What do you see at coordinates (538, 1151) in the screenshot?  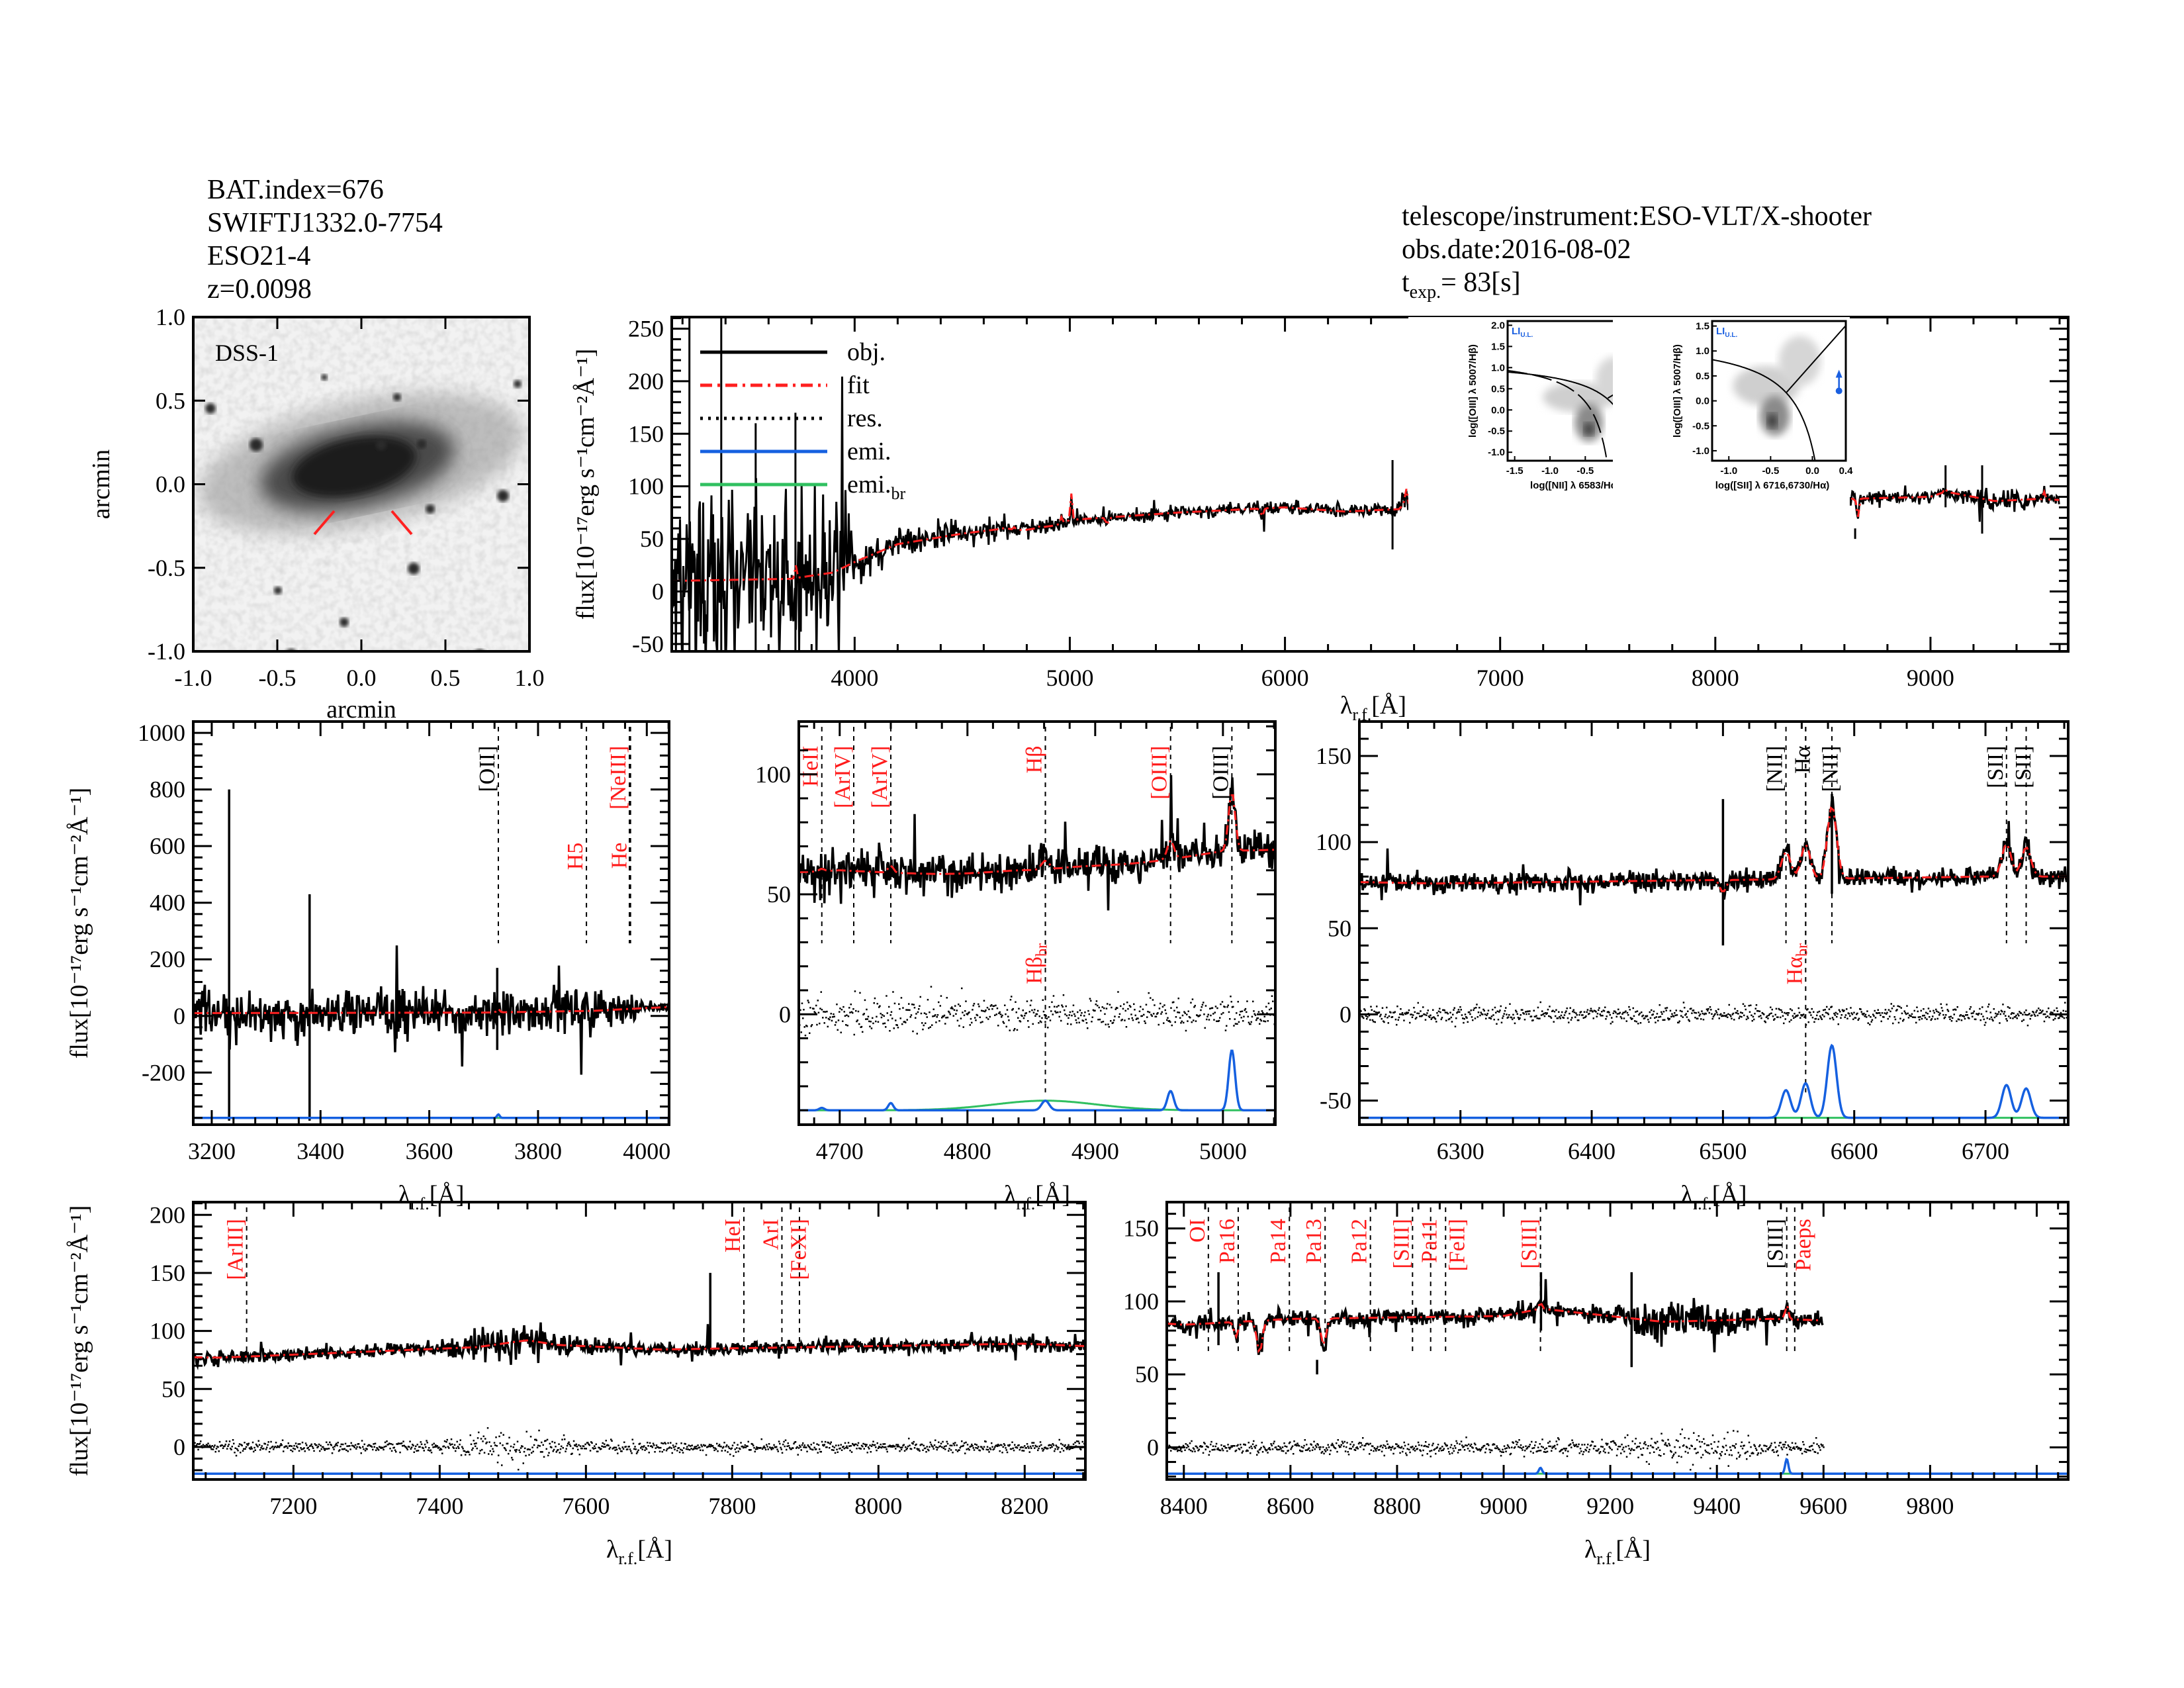 I see `x-tick-label: 3800` at bounding box center [538, 1151].